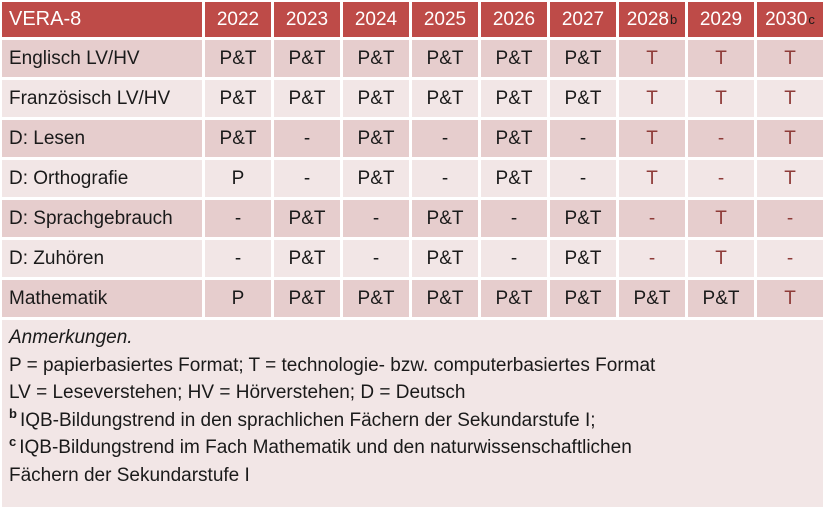 The height and width of the screenshot is (507, 825). I want to click on column-header: 2030 c, so click(790, 19).